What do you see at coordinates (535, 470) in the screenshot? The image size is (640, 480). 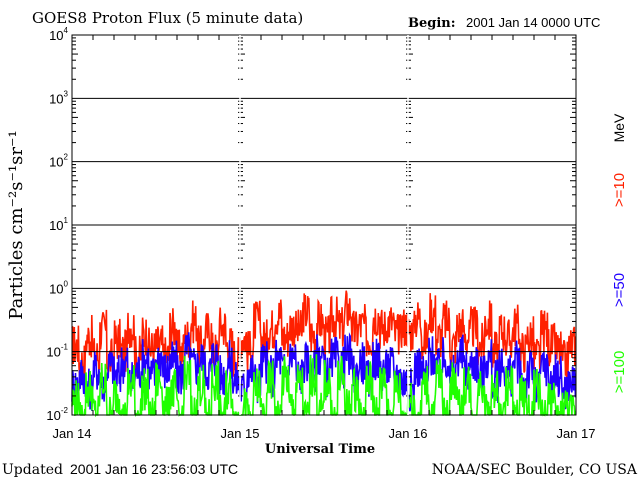 I see `credit-text: NOAA/SEC Boulder, CO USA` at bounding box center [535, 470].